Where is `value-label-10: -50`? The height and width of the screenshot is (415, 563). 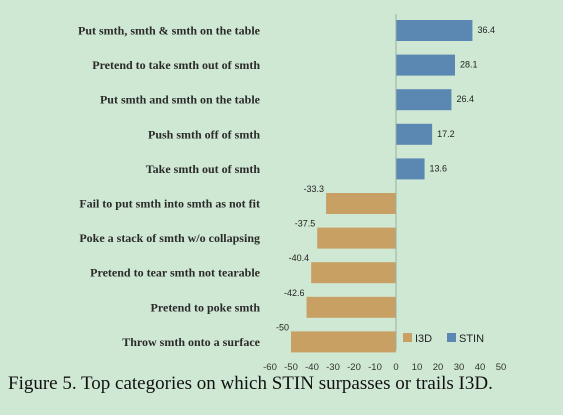 value-label-10: -50 is located at coordinates (282, 327).